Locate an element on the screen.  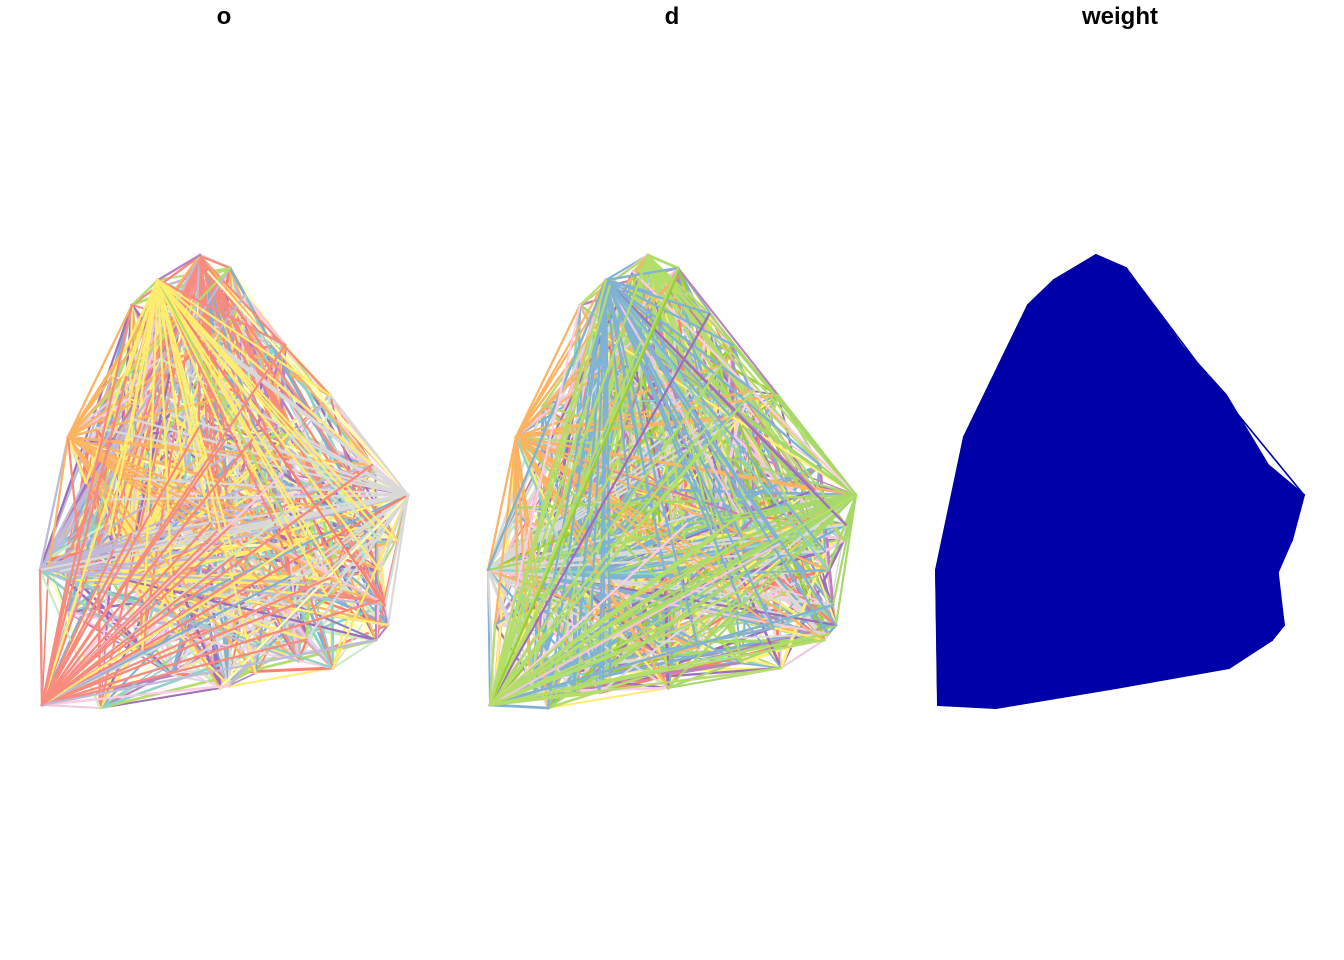
flow-lines is located at coordinates (1120, 481).